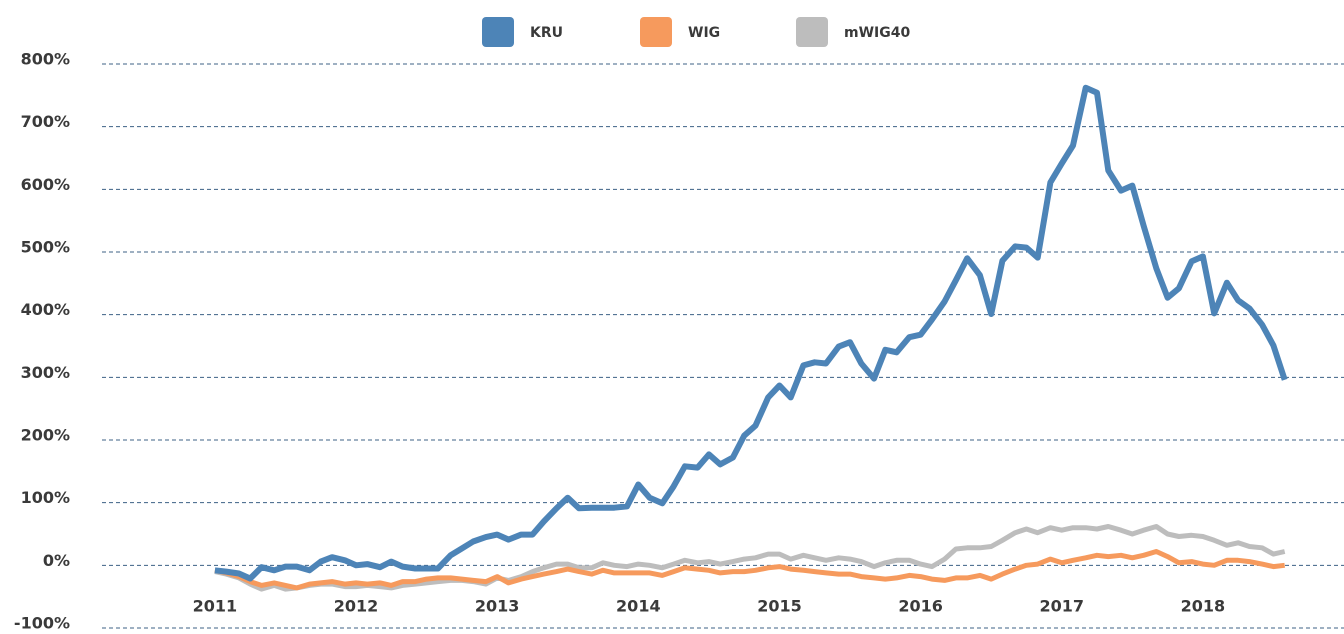  What do you see at coordinates (45, 247) in the screenshot?
I see `y-tick-label: 500%` at bounding box center [45, 247].